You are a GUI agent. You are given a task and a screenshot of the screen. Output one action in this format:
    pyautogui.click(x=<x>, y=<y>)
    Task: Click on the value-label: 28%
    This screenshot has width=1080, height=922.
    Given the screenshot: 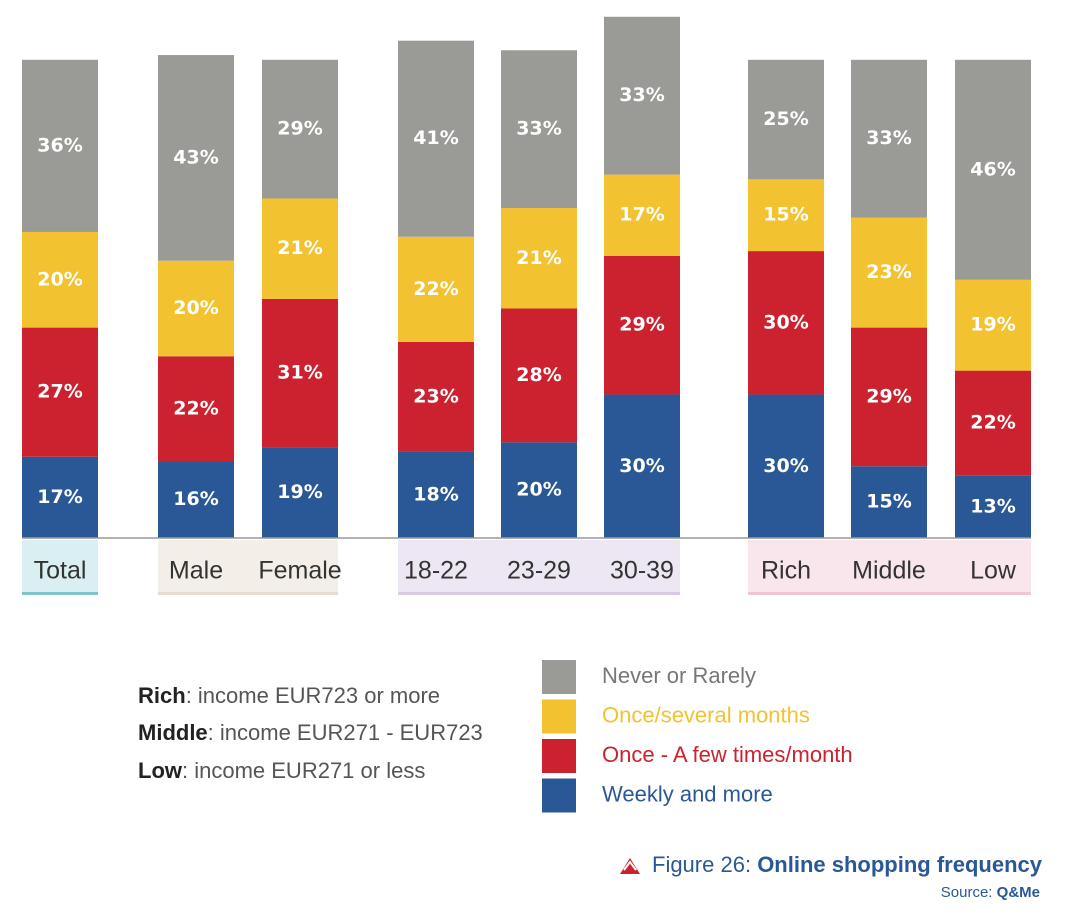 What is the action you would take?
    pyautogui.click(x=538, y=375)
    